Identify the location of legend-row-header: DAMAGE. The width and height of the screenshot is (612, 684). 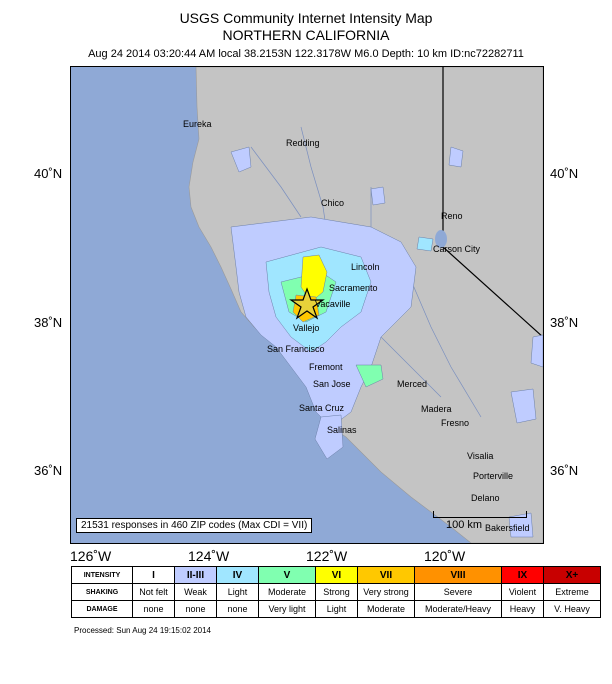
(102, 609).